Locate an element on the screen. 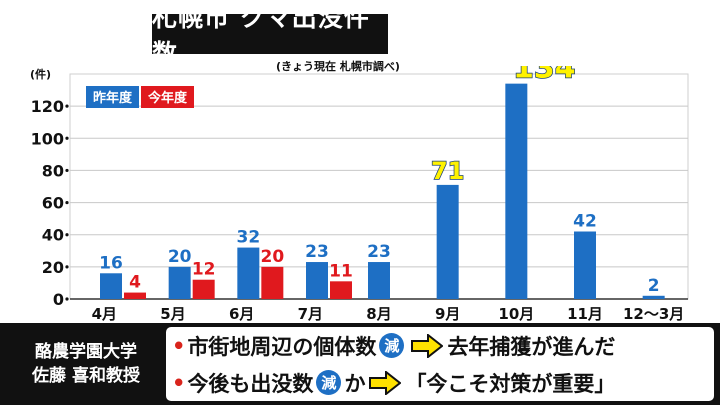  y-tick-label: 120 is located at coordinates (47, 106).